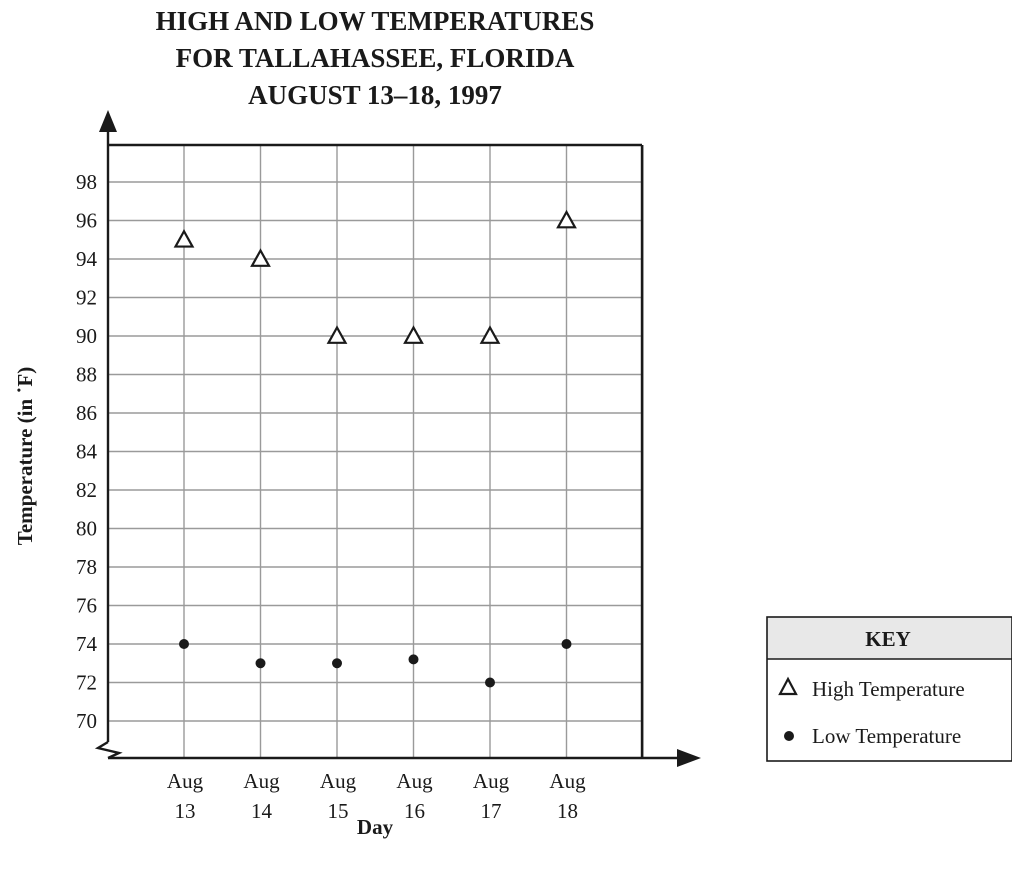 The width and height of the screenshot is (1012, 876). Describe the element at coordinates (567, 811) in the screenshot. I see `x-tick-label: 18` at that location.